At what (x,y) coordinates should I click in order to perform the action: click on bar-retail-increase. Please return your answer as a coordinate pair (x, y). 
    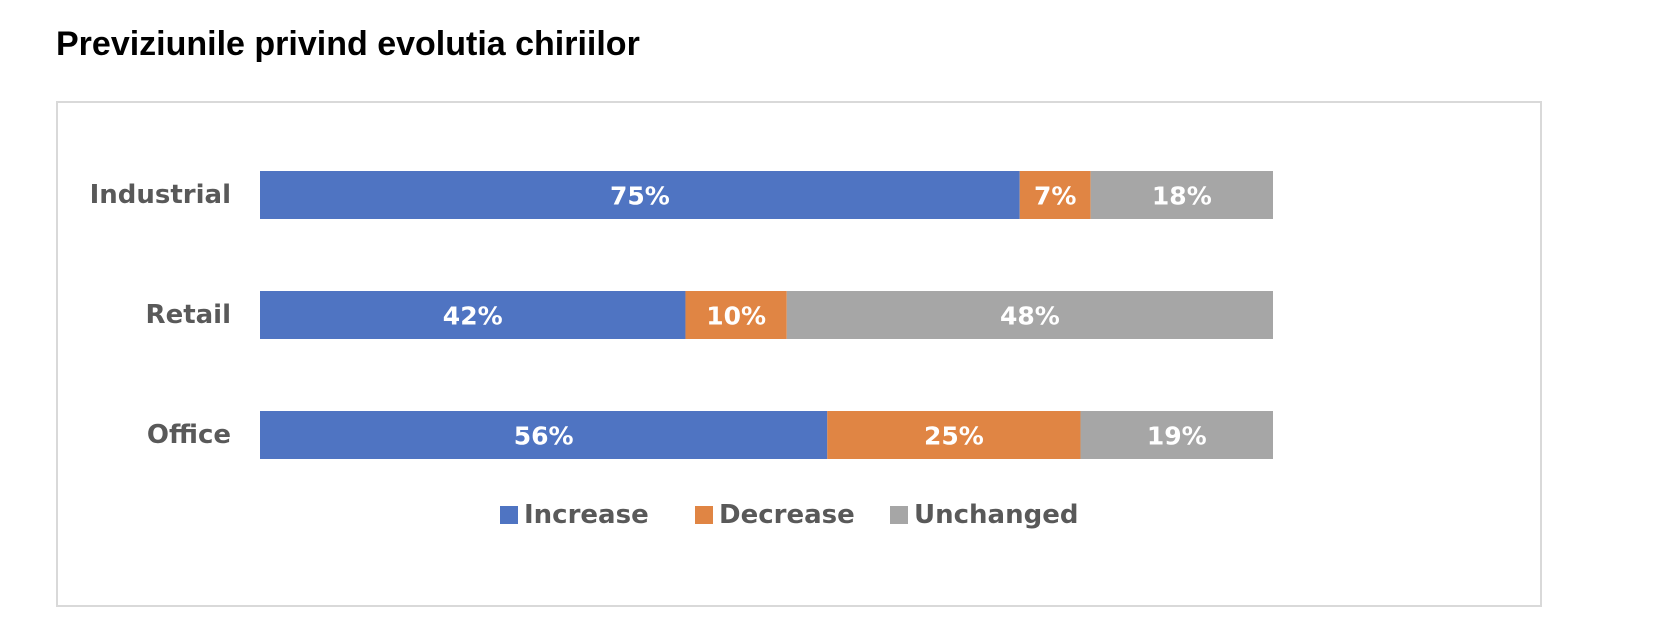
    Looking at the image, I should click on (473, 315).